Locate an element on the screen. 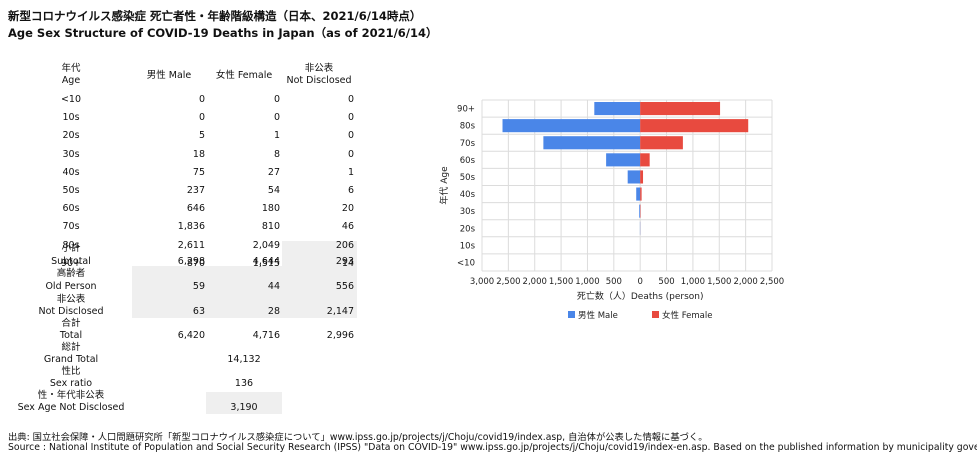  old-person-label-ja: 高齢者 is located at coordinates (71, 273).